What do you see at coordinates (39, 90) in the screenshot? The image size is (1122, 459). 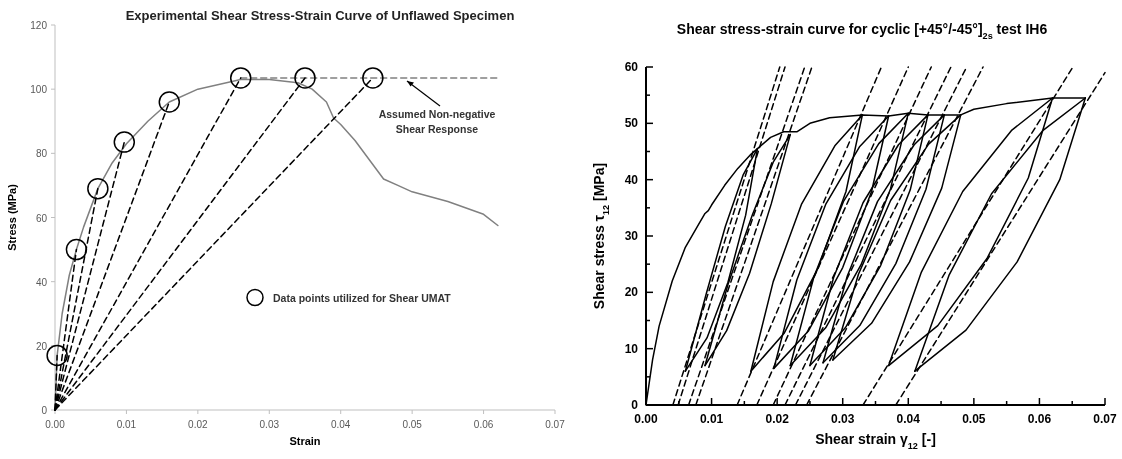 I see `y-tick-label: 100` at bounding box center [39, 90].